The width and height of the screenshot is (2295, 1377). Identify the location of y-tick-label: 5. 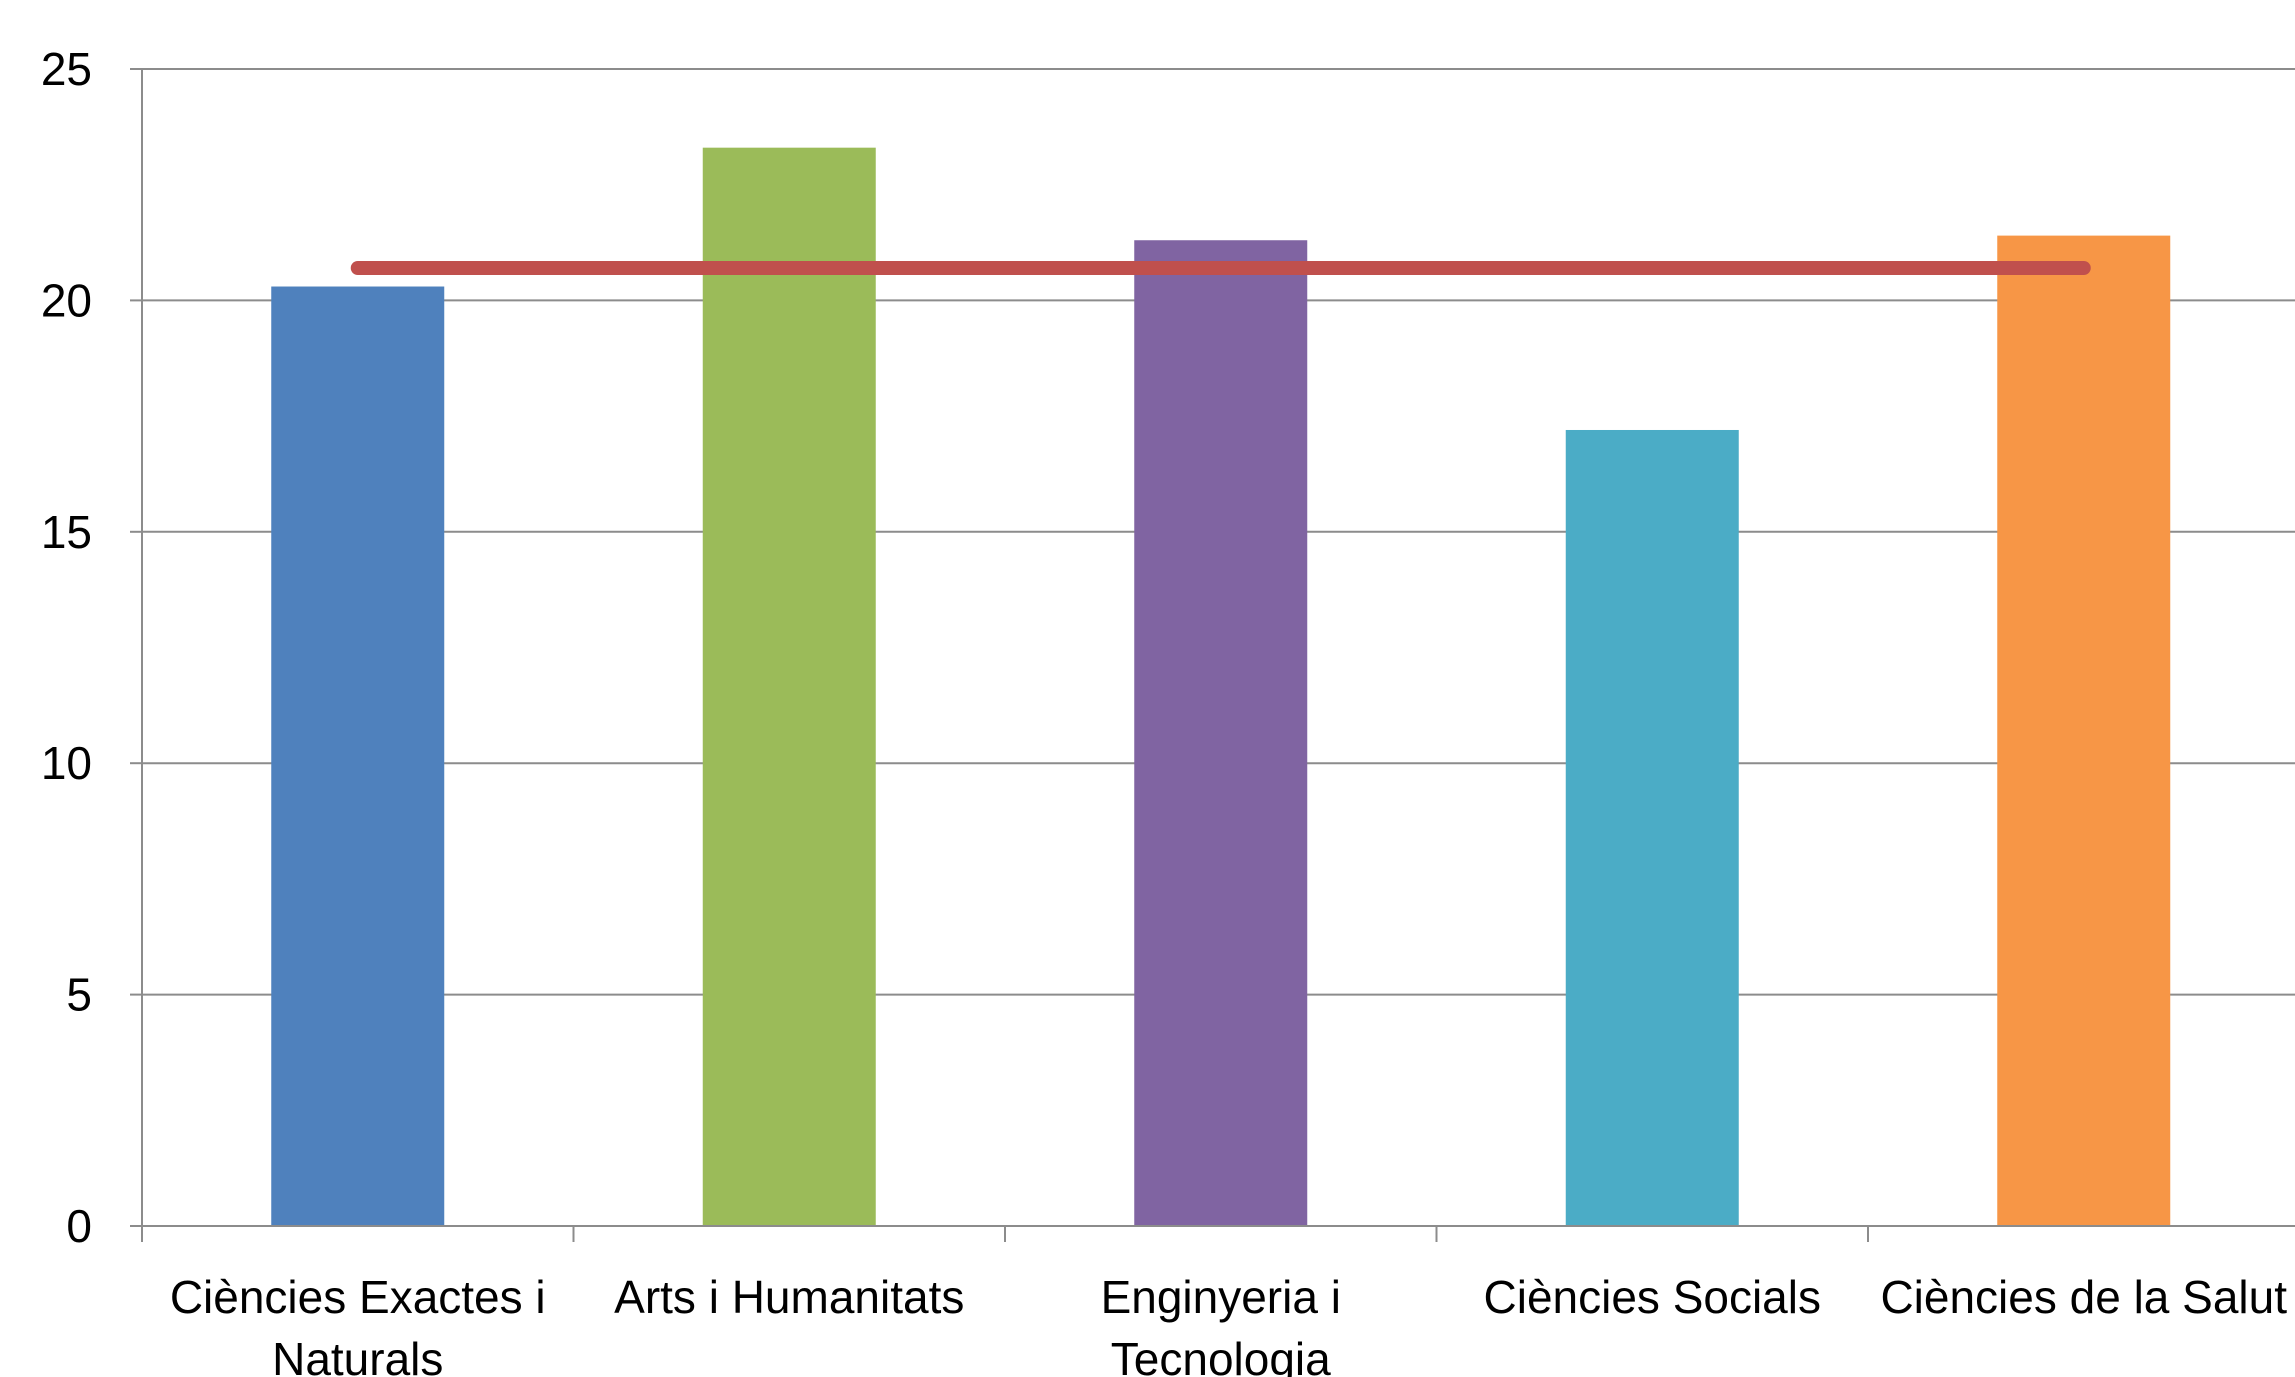
(79, 995).